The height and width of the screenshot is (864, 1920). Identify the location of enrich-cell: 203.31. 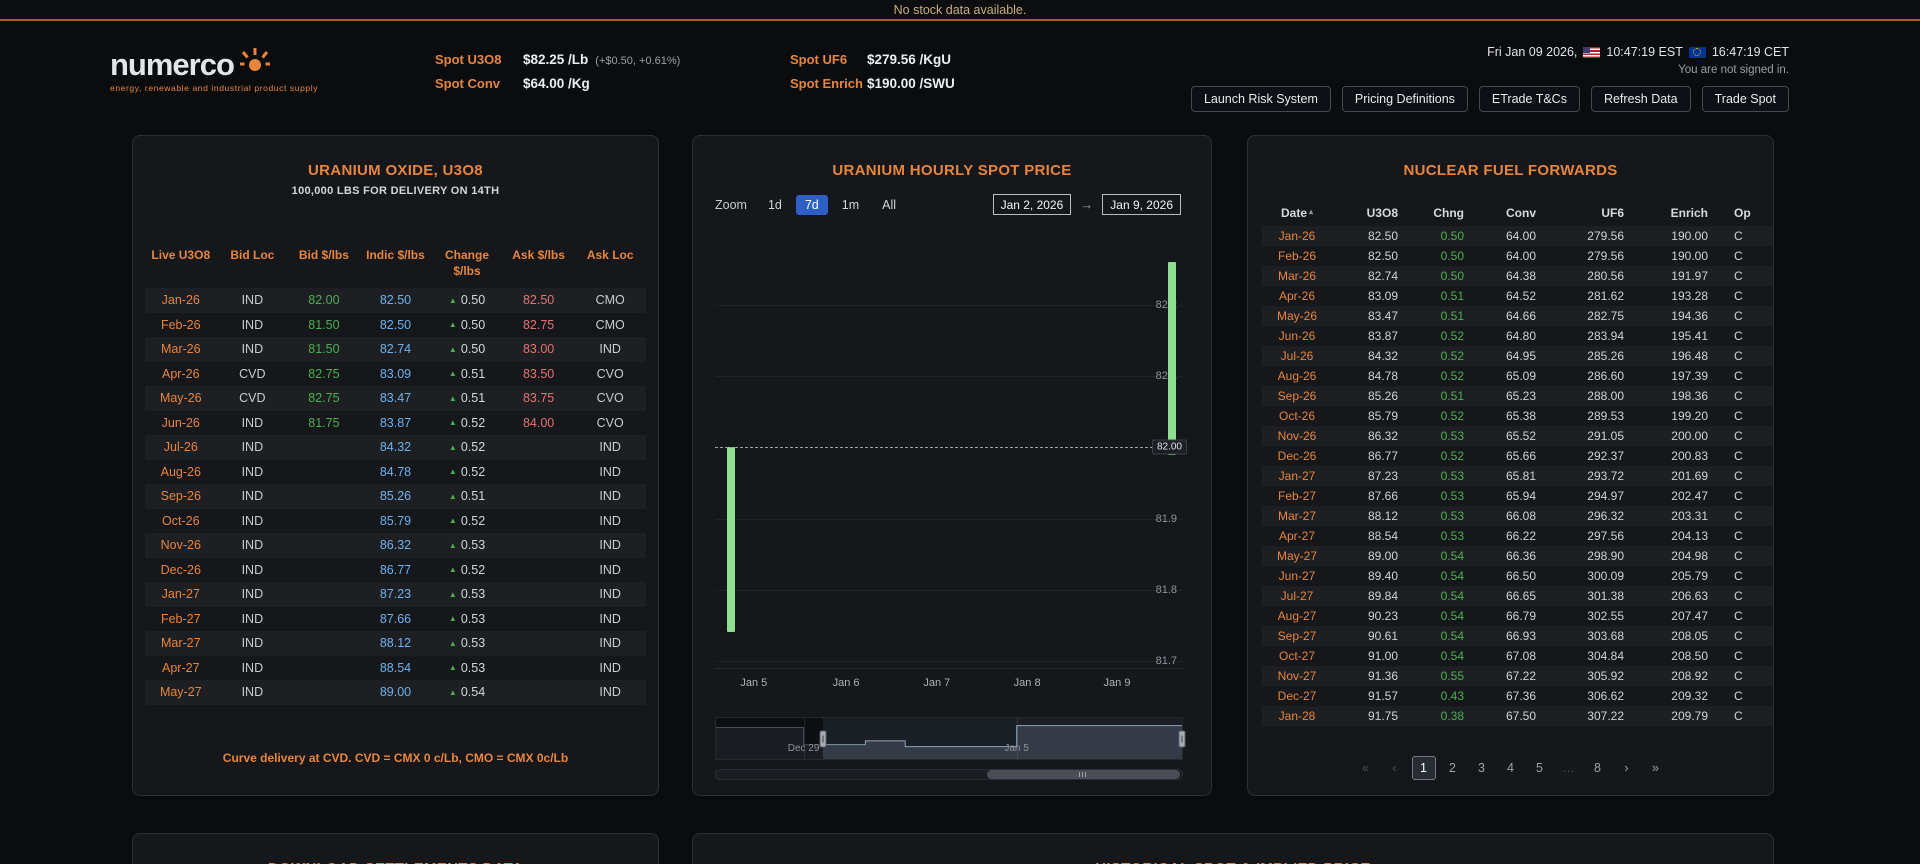
(1689, 516).